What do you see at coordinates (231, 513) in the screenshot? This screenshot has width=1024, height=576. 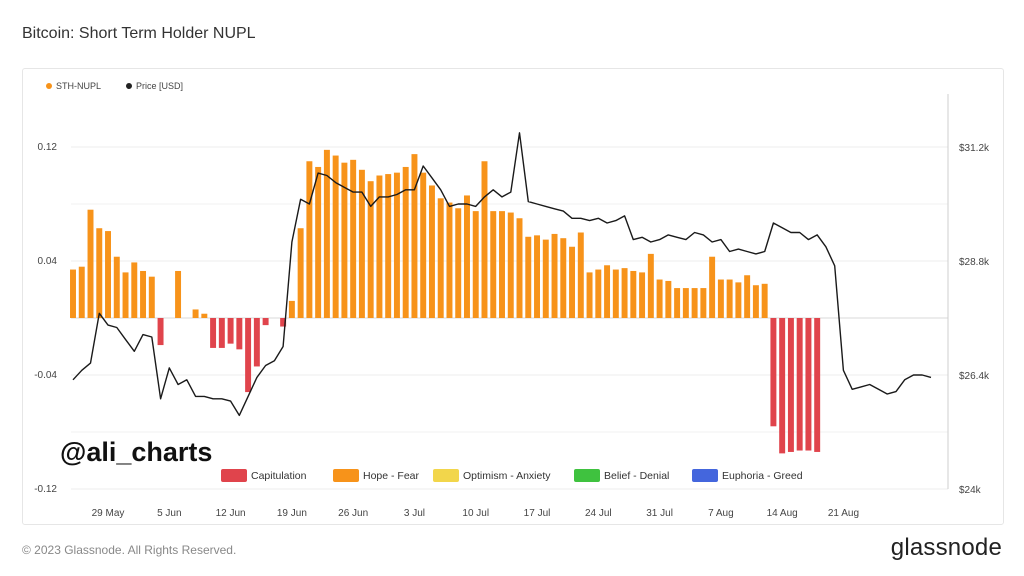 I see `x-tick-label: 12 Jun` at bounding box center [231, 513].